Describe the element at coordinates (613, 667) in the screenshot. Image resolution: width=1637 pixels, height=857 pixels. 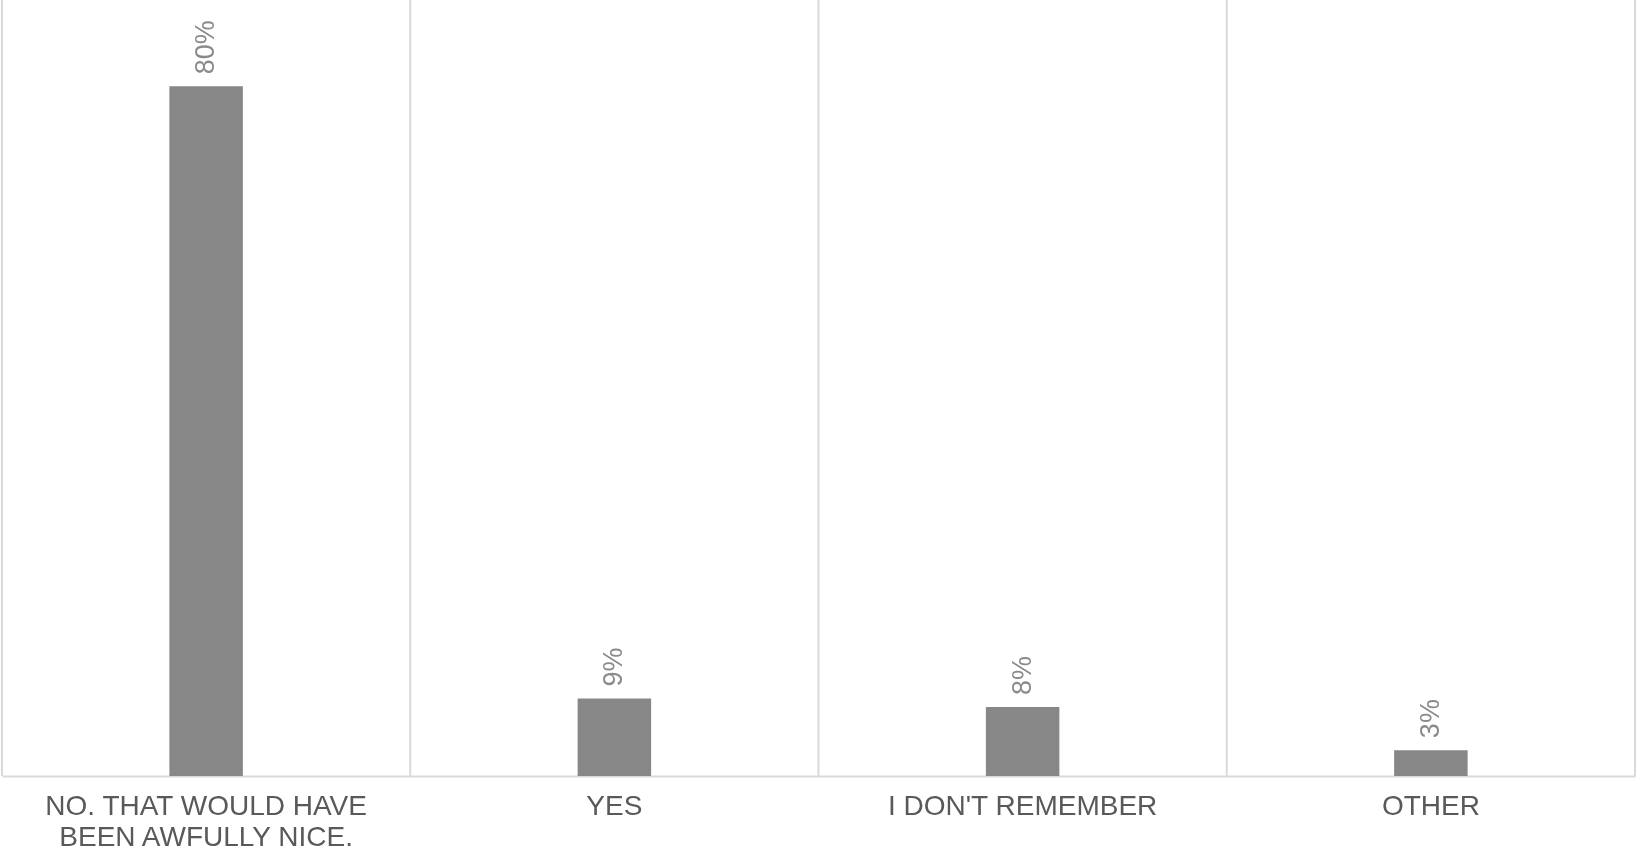
I see `data-label: 9%` at that location.